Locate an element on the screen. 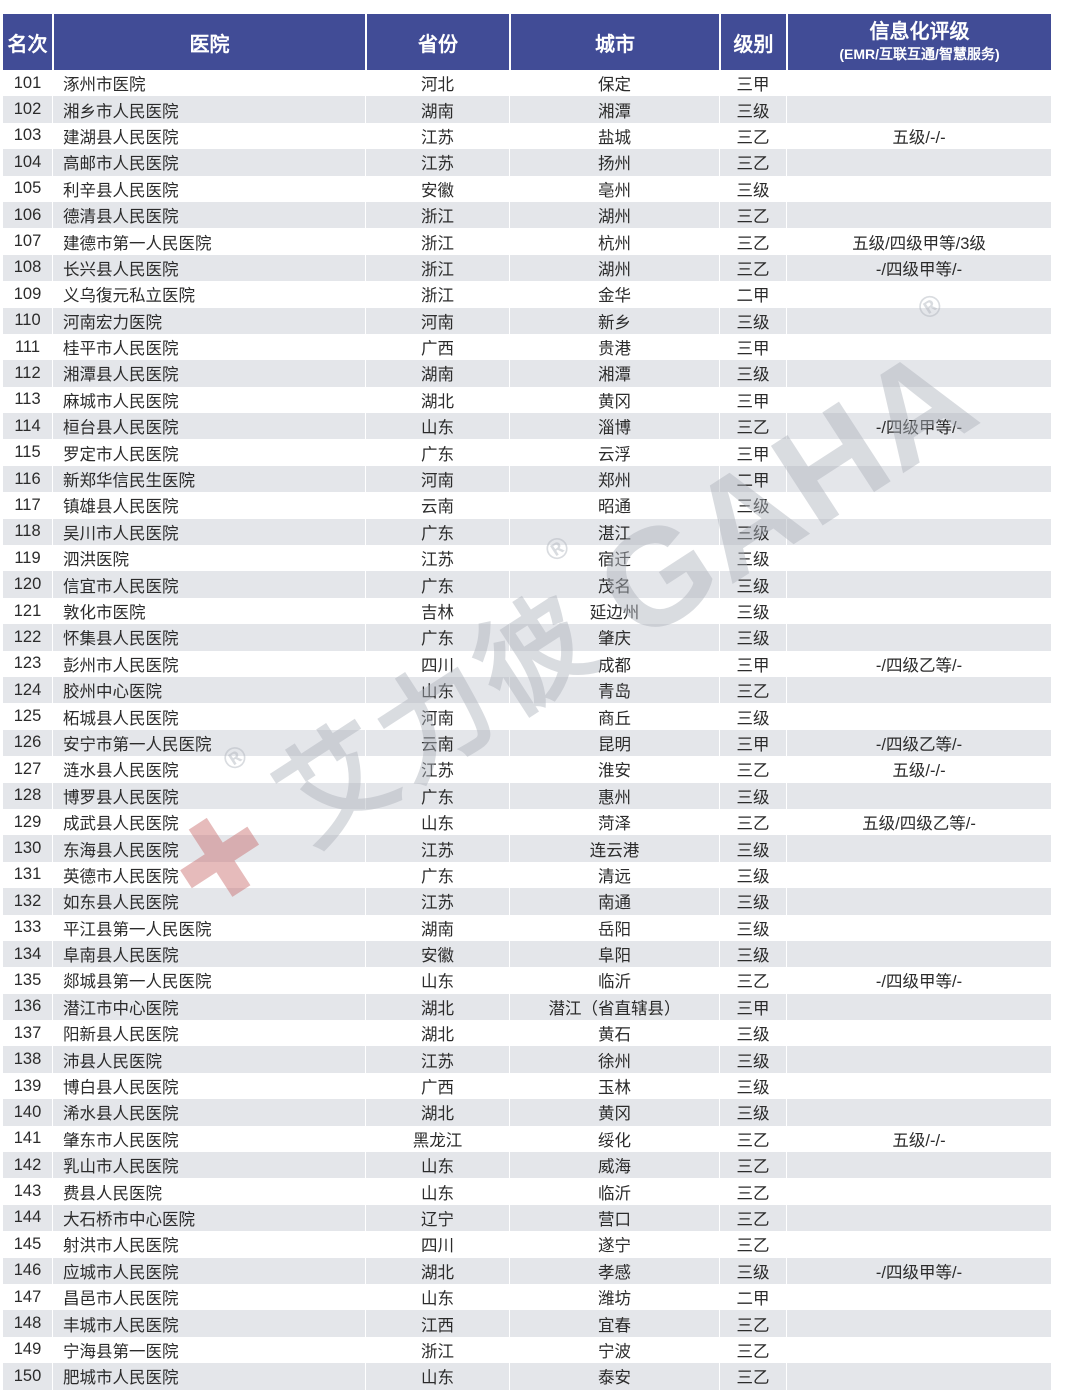 Image resolution: width=1080 pixels, height=1390 pixels. rating-cell: -/四级甲等/- is located at coordinates (918, 980).